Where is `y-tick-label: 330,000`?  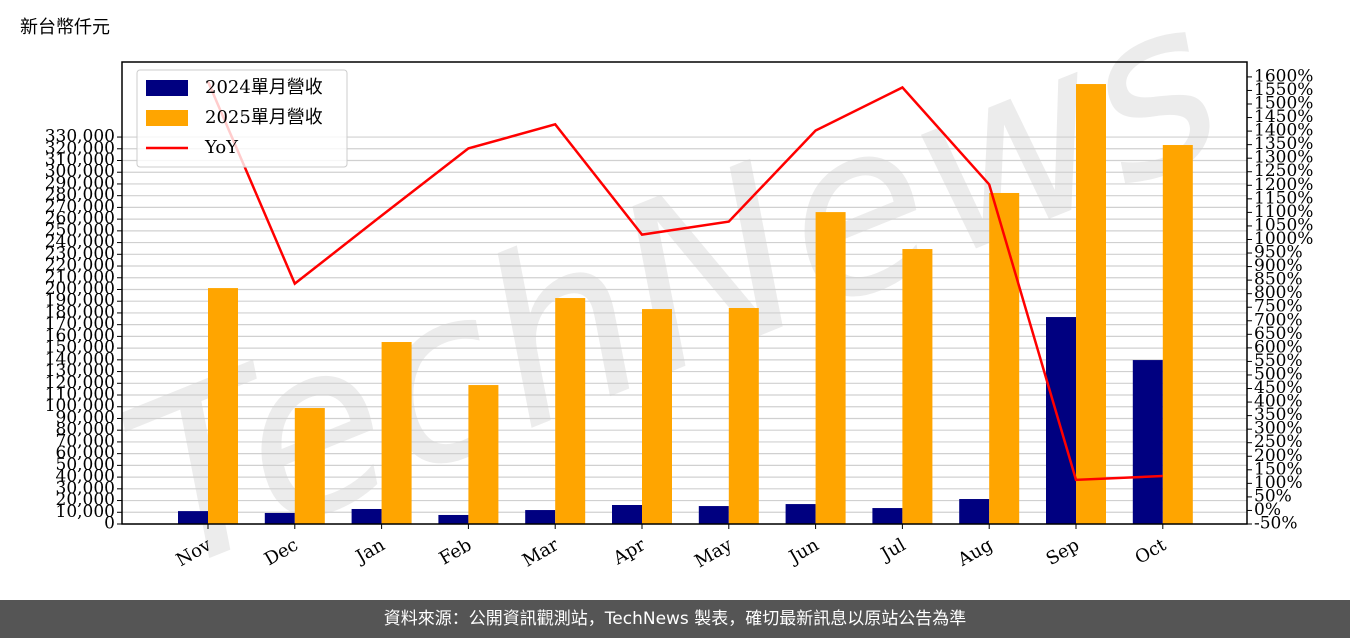 y-tick-label: 330,000 is located at coordinates (80, 137).